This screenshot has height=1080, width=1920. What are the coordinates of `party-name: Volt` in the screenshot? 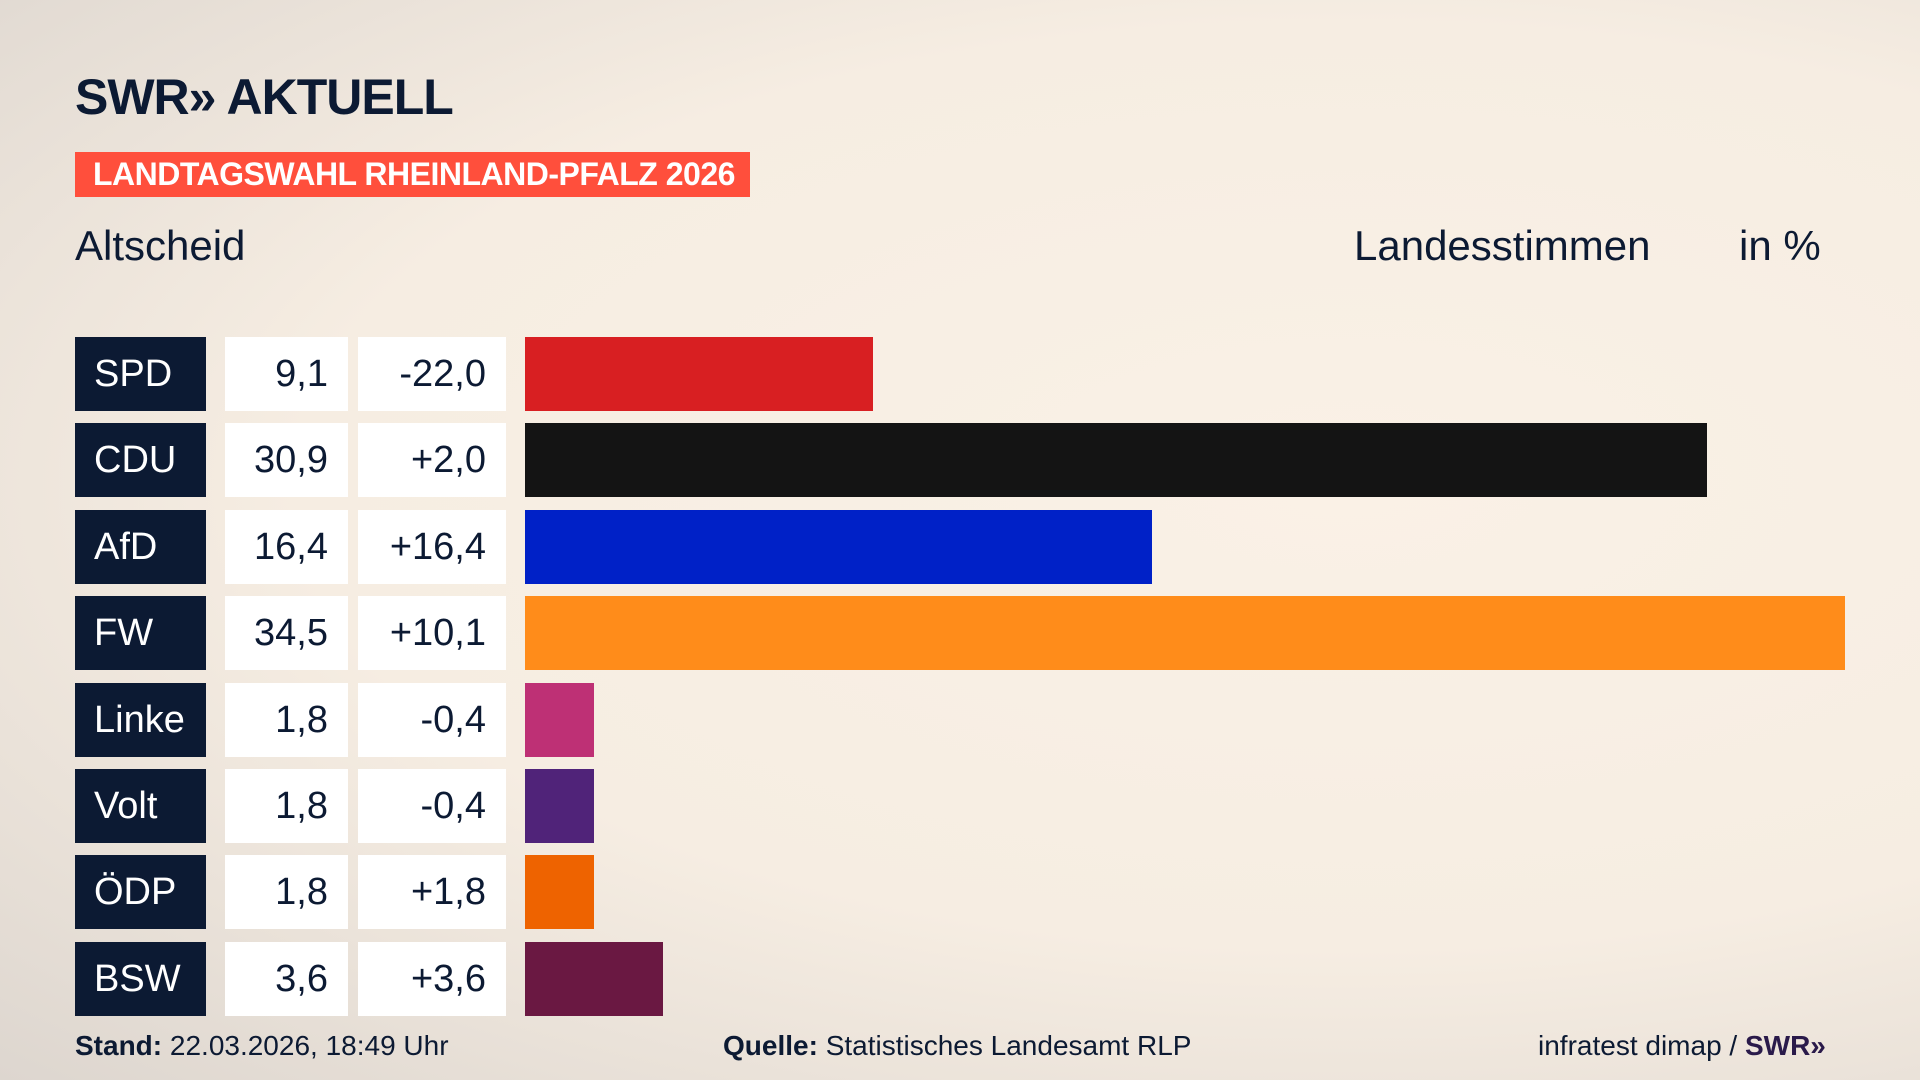 It's located at (140, 806).